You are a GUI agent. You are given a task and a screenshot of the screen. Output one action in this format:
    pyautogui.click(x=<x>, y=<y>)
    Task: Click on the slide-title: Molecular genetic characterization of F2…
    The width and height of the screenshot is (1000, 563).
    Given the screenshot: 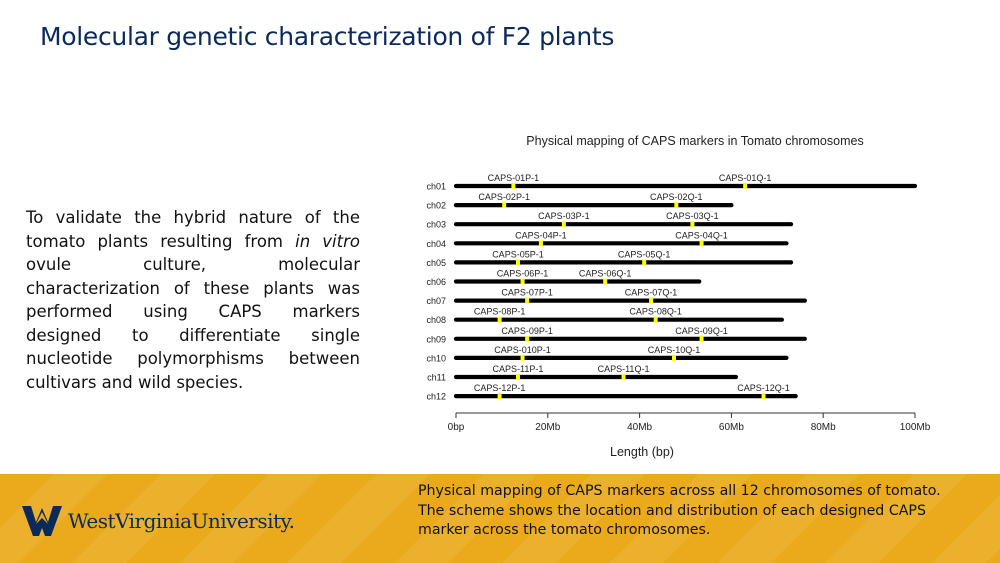 What is the action you would take?
    pyautogui.click(x=327, y=36)
    